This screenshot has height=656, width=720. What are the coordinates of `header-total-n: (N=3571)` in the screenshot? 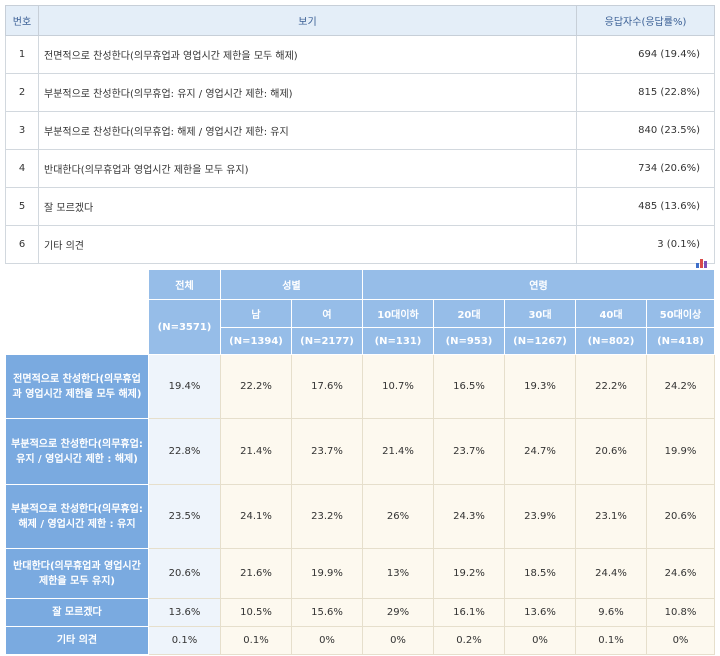 It's located at (184, 327).